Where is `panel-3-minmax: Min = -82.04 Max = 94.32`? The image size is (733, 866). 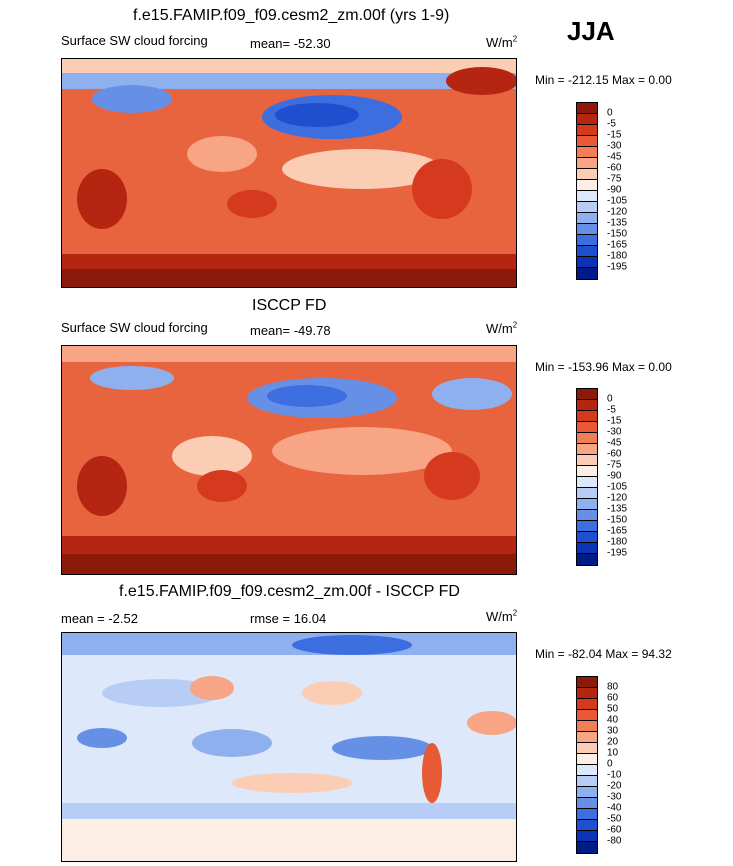
panel-3-minmax: Min = -82.04 Max = 94.32 is located at coordinates (603, 654).